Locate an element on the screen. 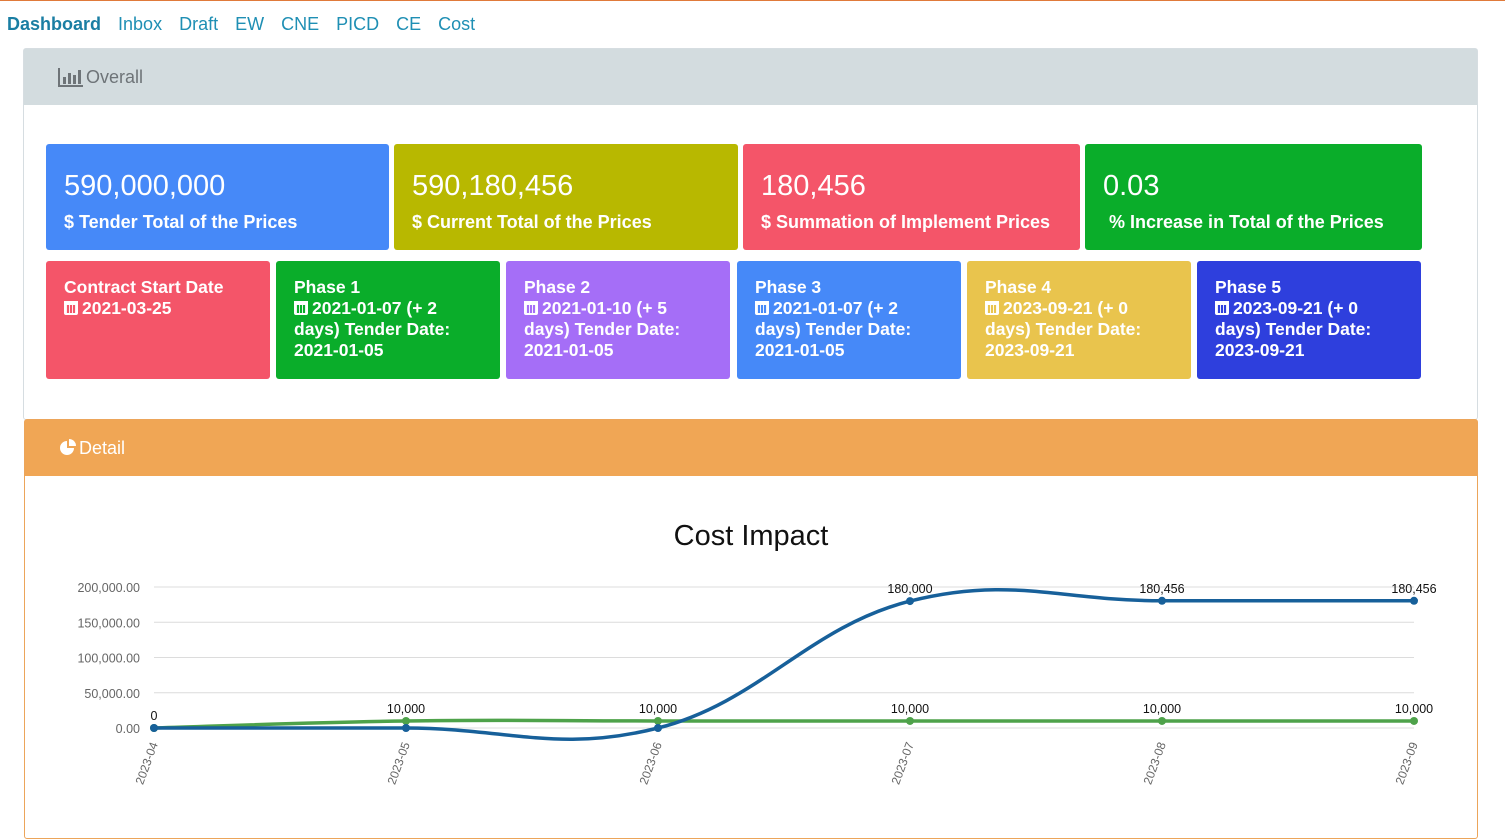 Image resolution: width=1505 pixels, height=839 pixels. phase-title: Phase 3 is located at coordinates (788, 287).